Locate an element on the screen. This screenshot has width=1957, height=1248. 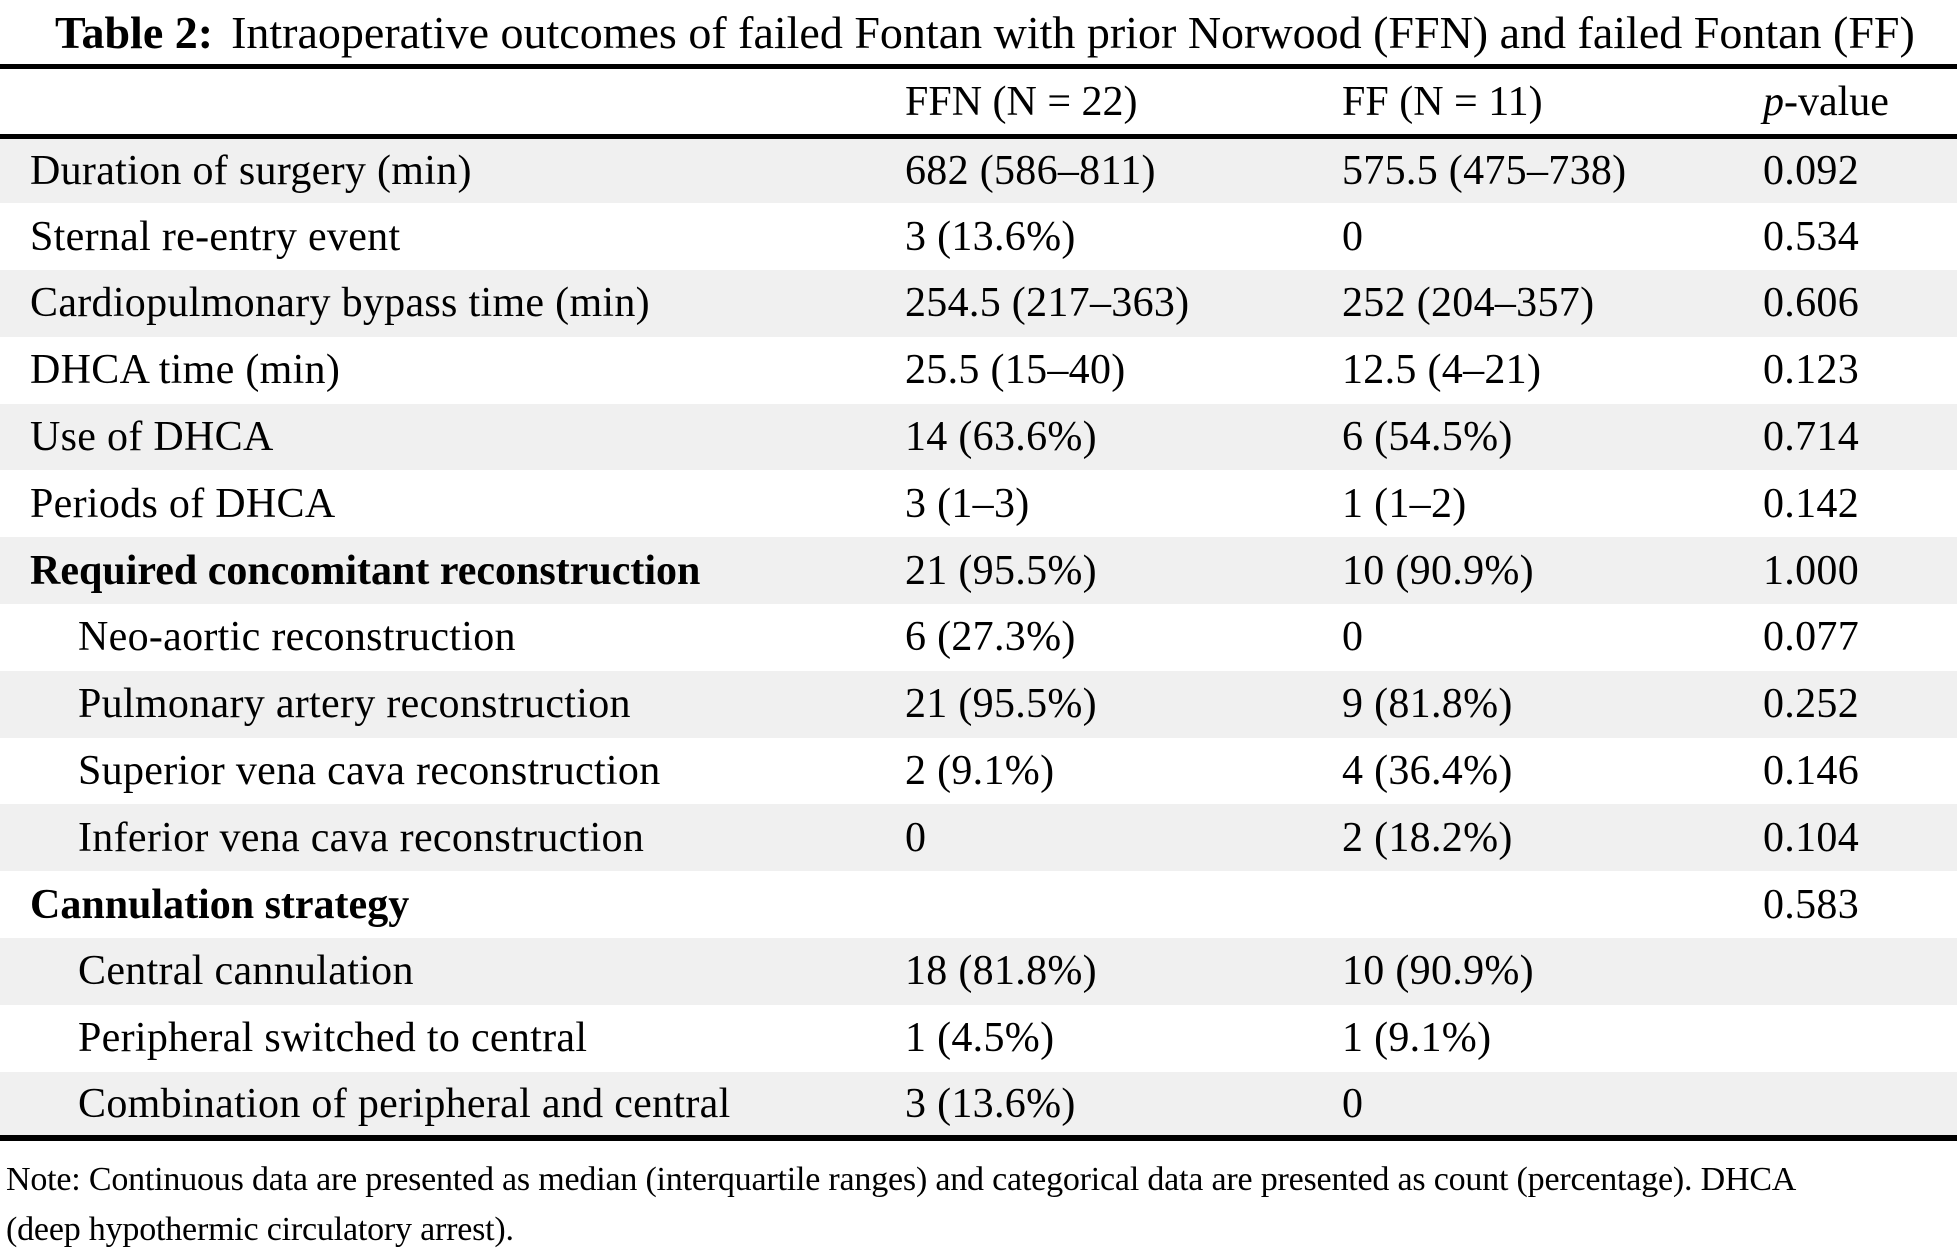
row-ffn-value: 6 (27.3%) is located at coordinates (990, 637).